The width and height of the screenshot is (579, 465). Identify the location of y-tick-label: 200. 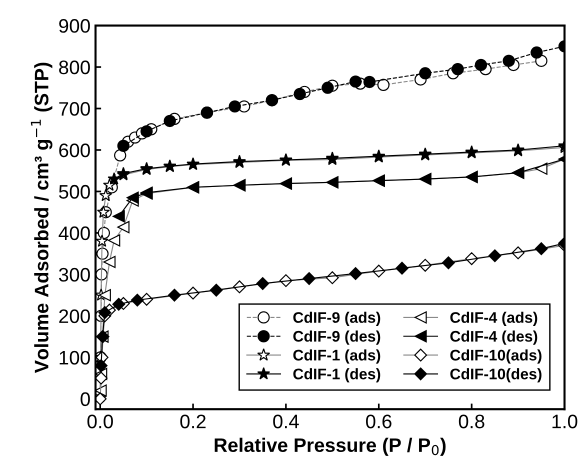
(74, 316).